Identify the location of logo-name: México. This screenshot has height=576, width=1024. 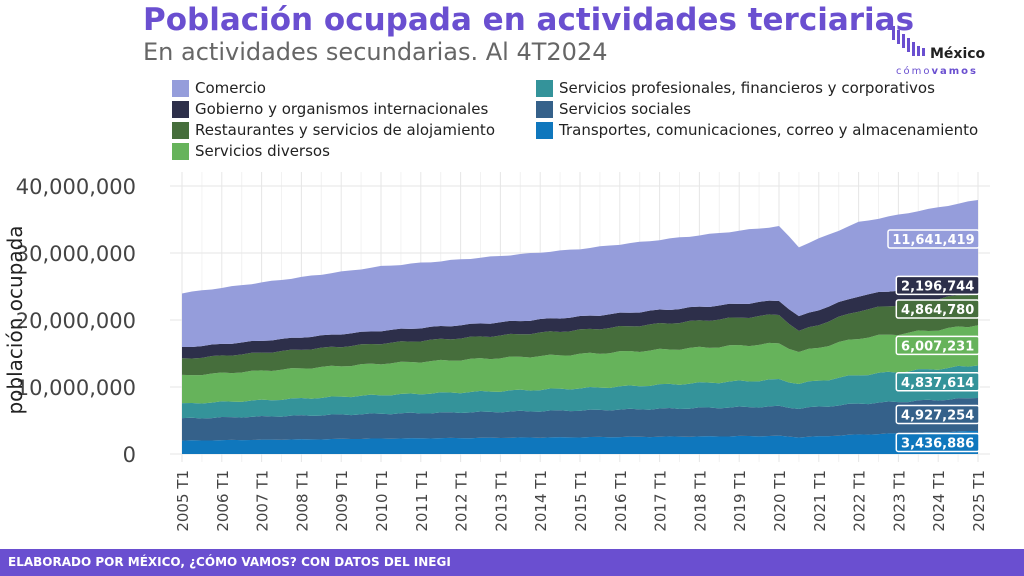
(958, 54).